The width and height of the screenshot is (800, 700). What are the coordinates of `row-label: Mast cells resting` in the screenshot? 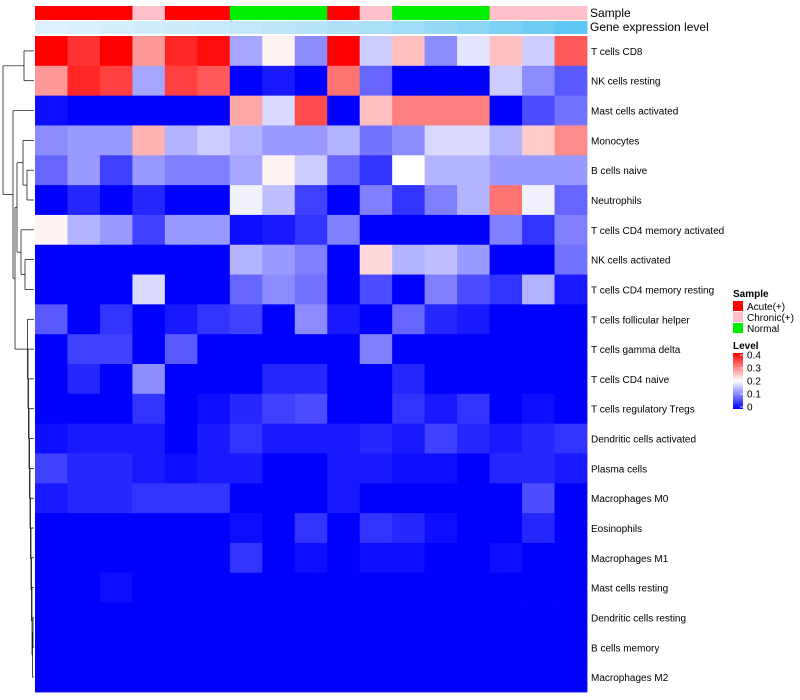 It's located at (629, 589).